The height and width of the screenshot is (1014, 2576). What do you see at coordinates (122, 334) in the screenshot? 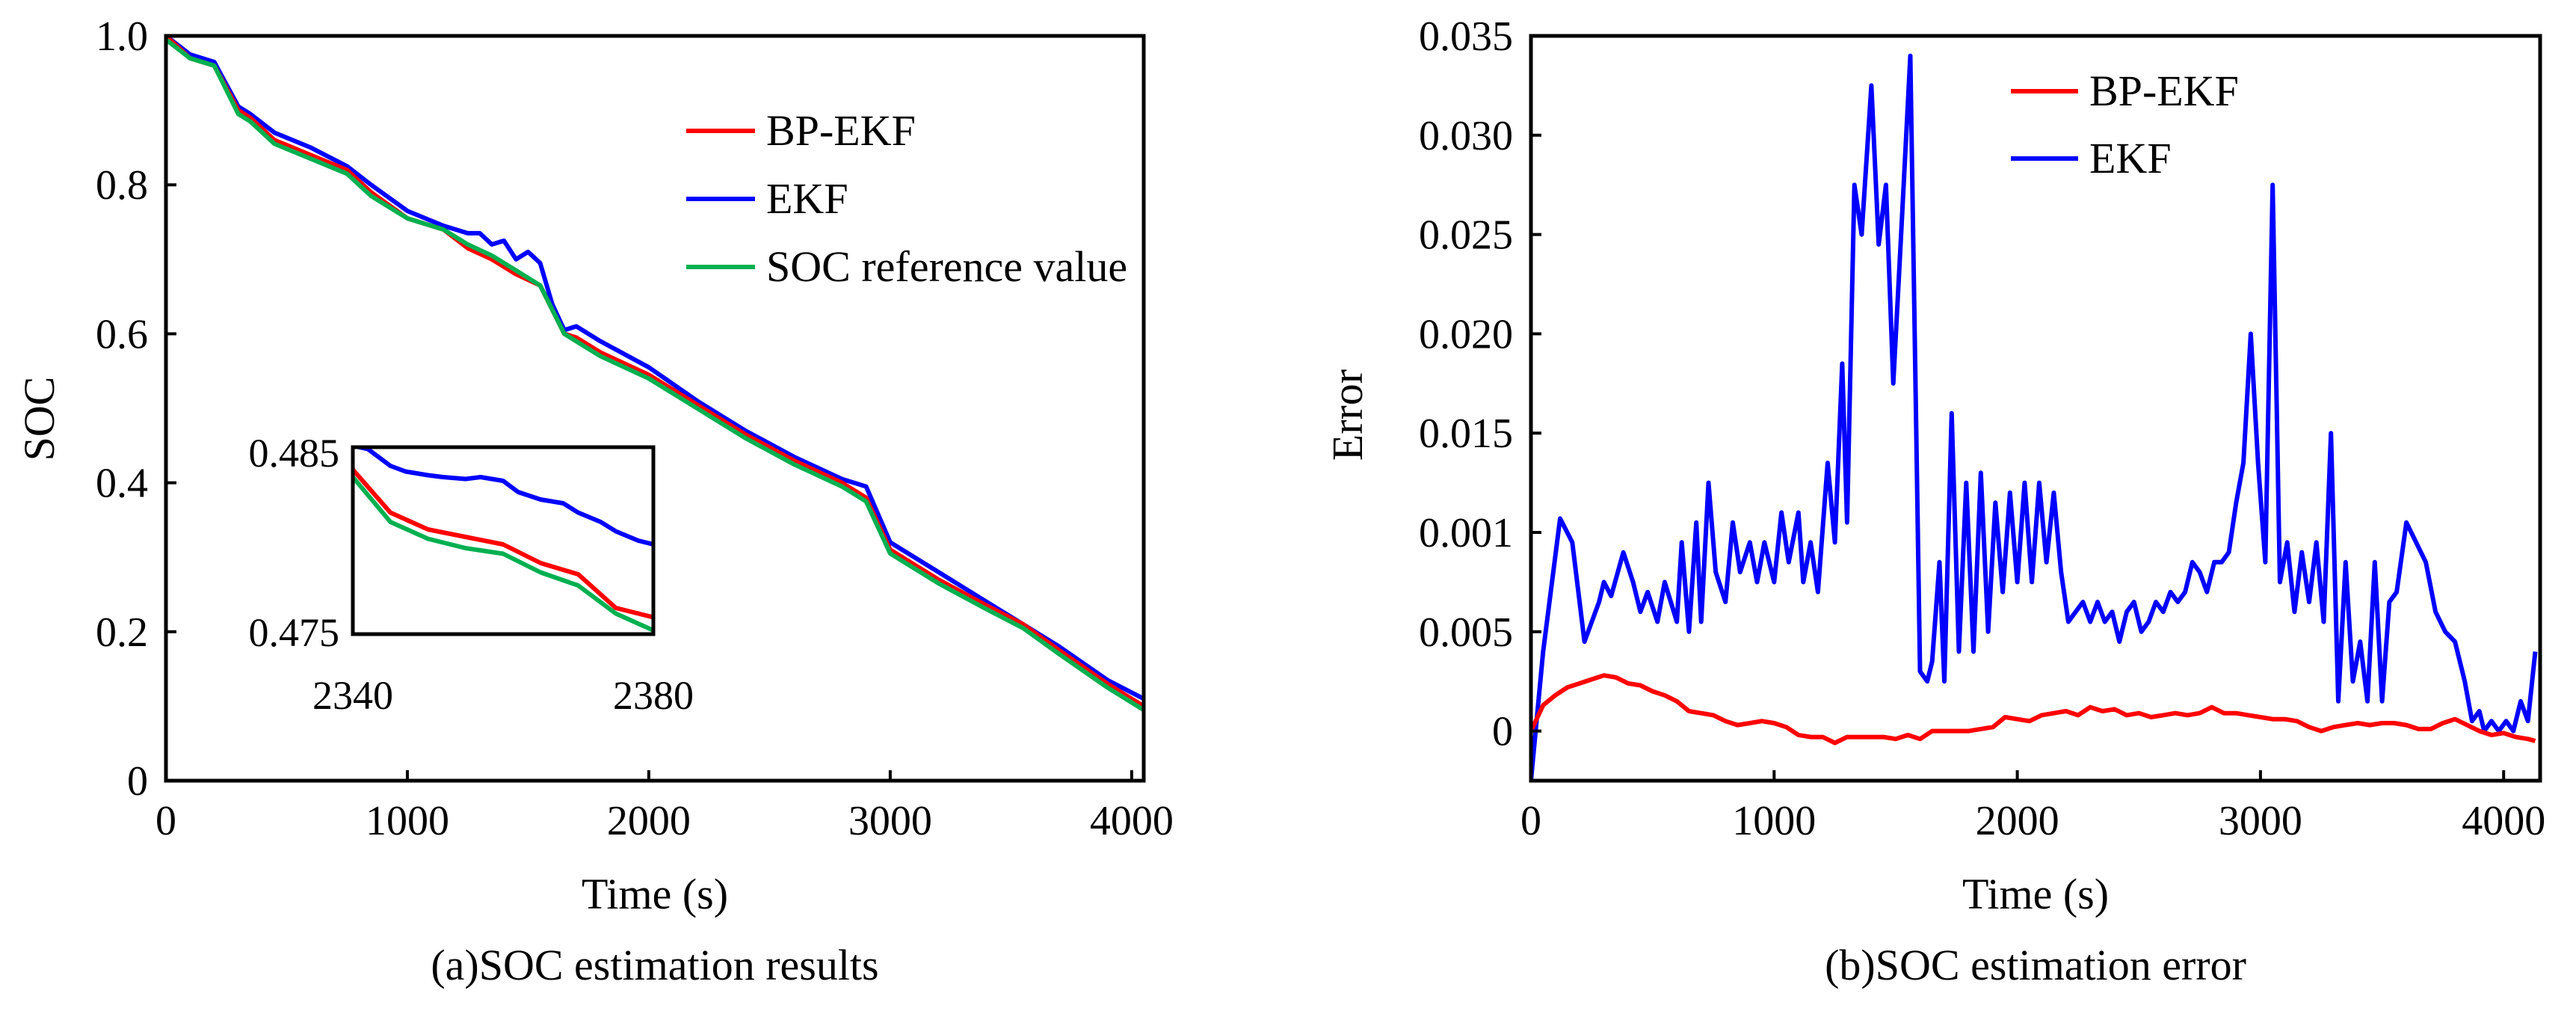
I see `y-tick-label: 0.6` at bounding box center [122, 334].